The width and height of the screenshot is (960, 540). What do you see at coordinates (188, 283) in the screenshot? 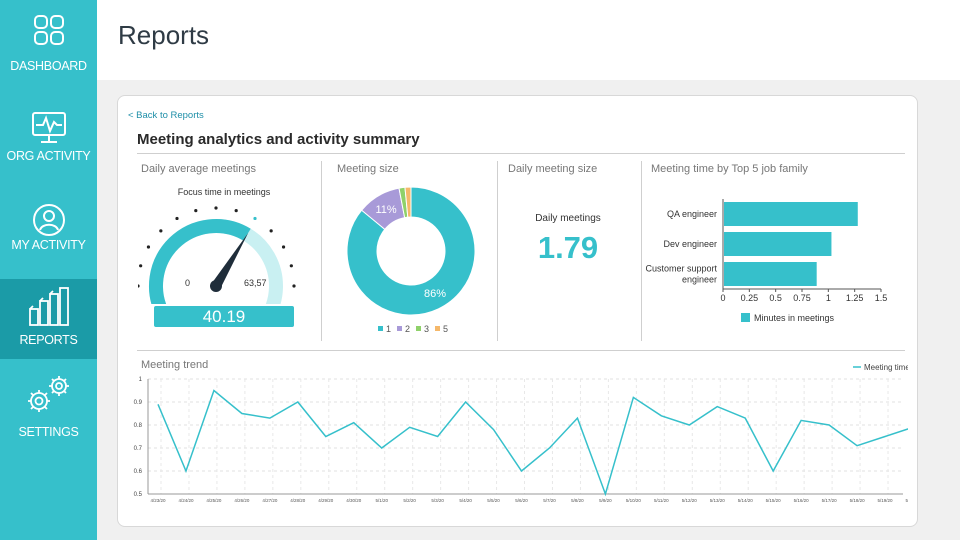
I see `gauge-min-label: 0` at bounding box center [188, 283].